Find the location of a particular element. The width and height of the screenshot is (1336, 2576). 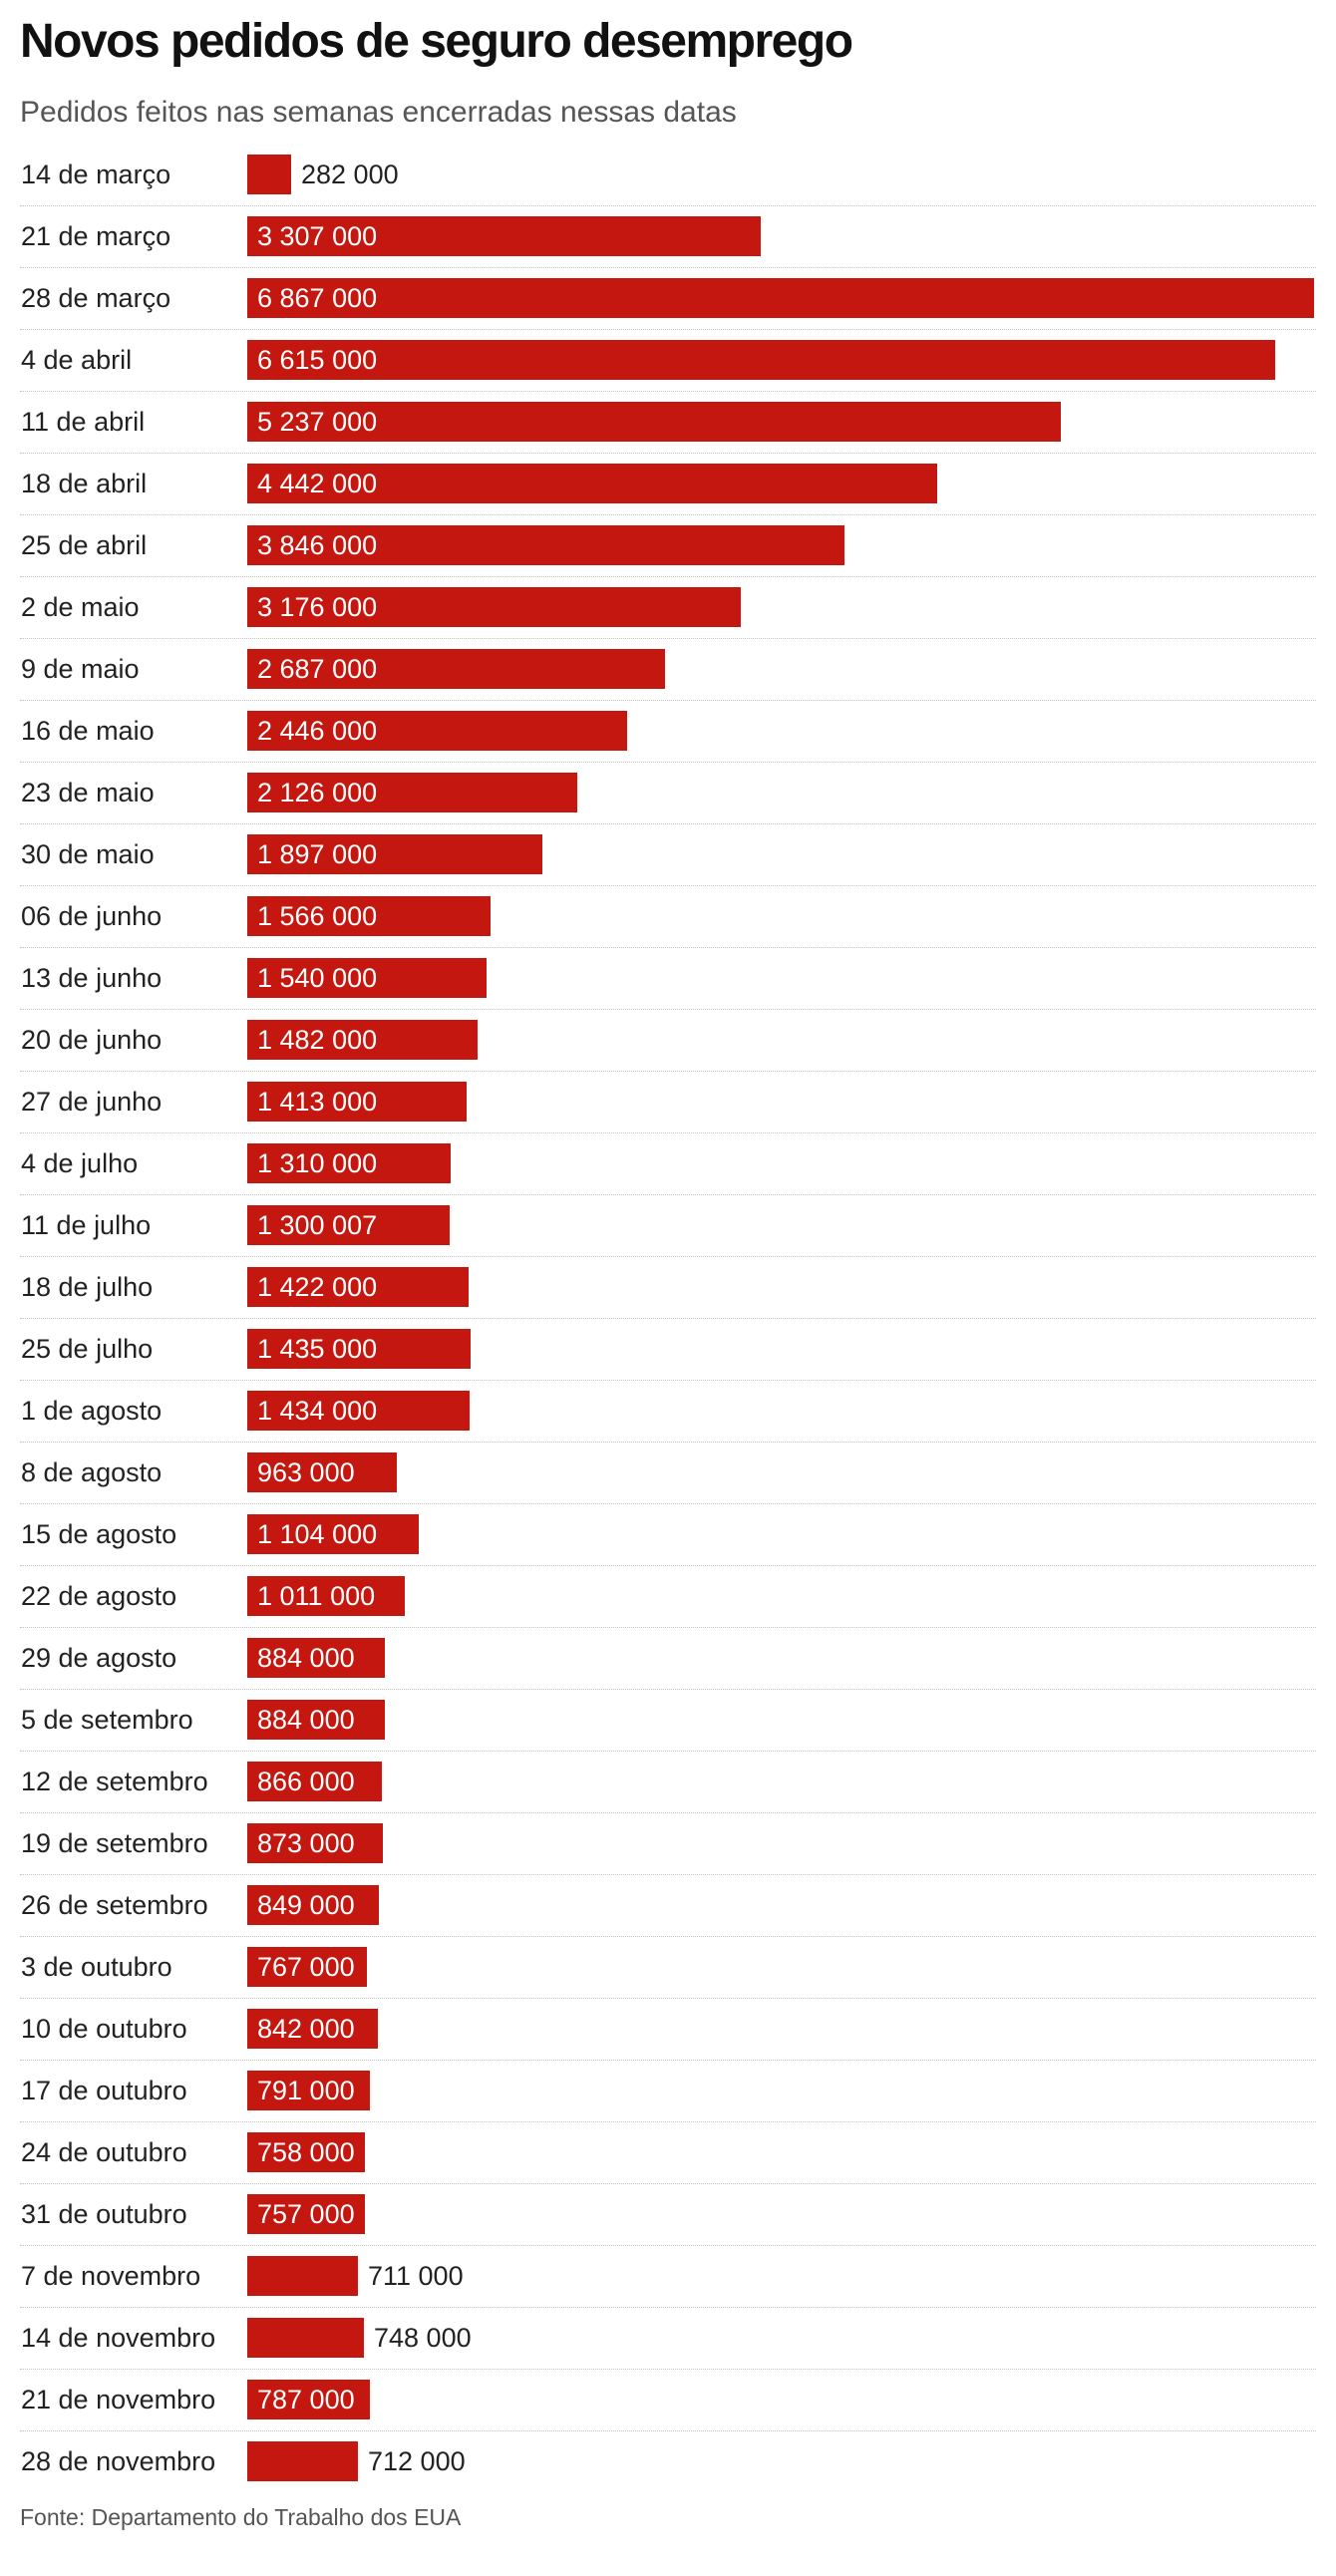

category-label: 06 de junho is located at coordinates (92, 916).